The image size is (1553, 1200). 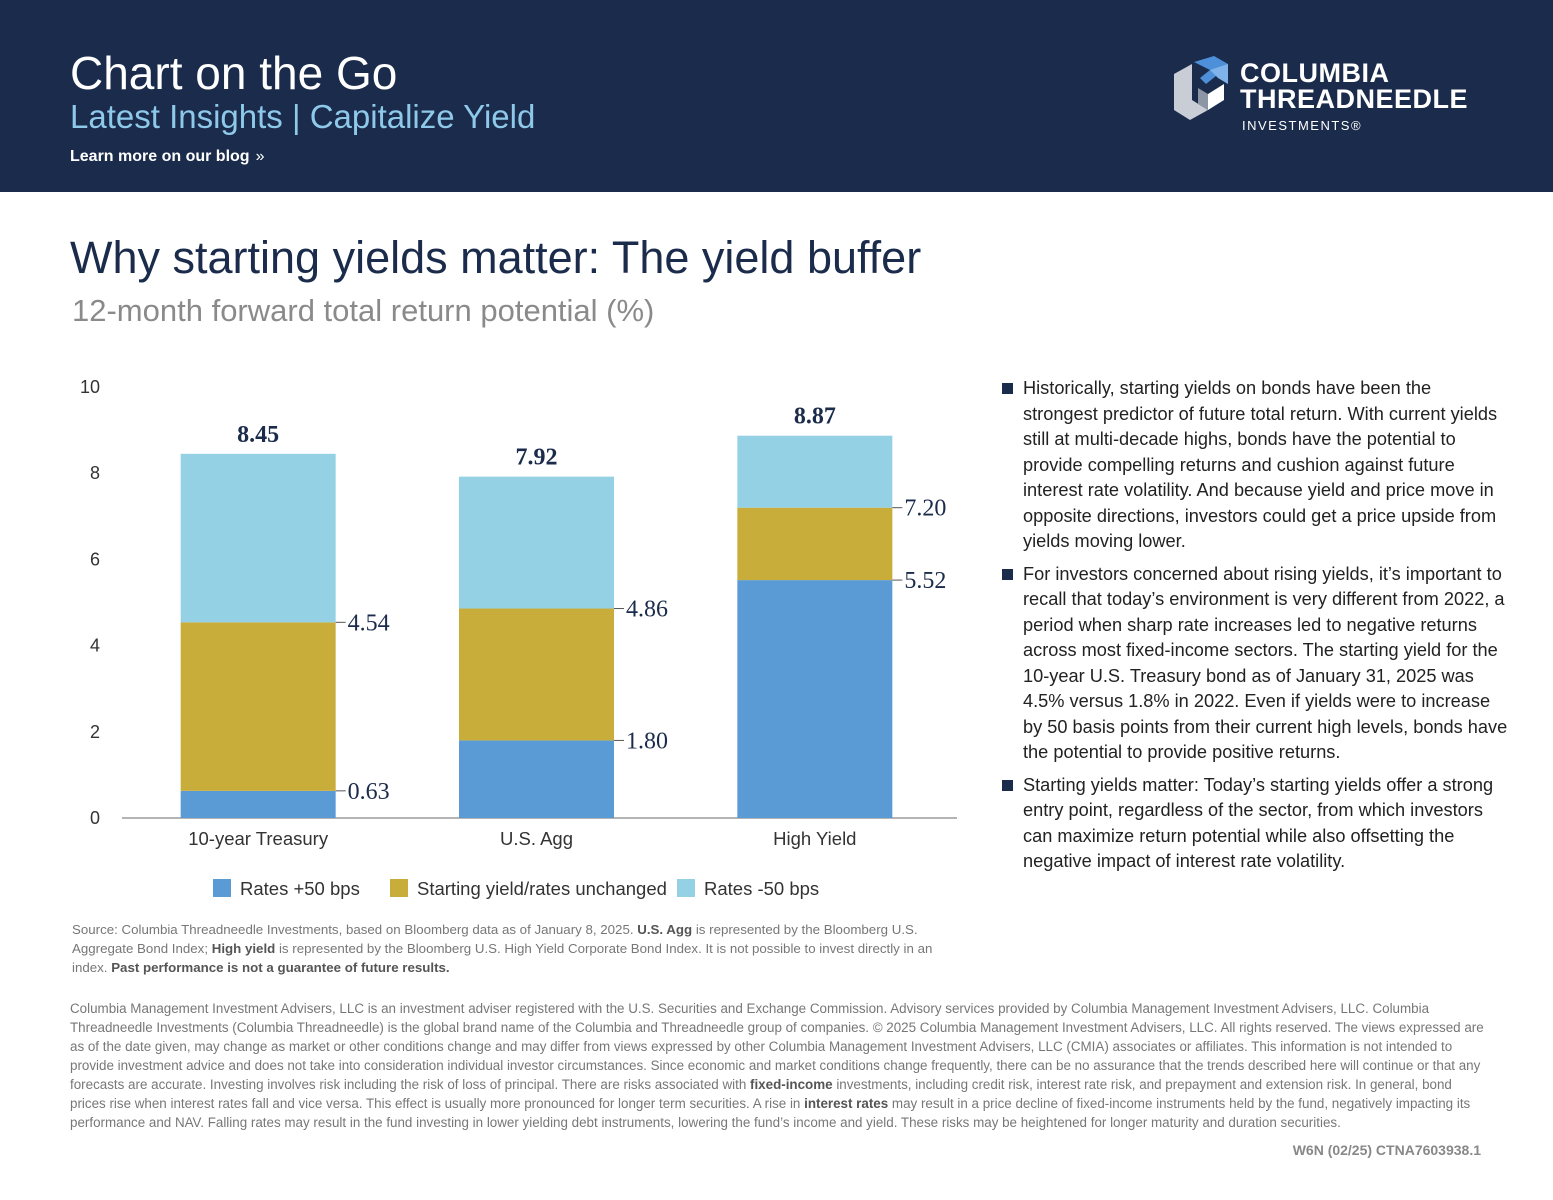 I want to click on x-tick-label: High Yield, so click(x=814, y=838).